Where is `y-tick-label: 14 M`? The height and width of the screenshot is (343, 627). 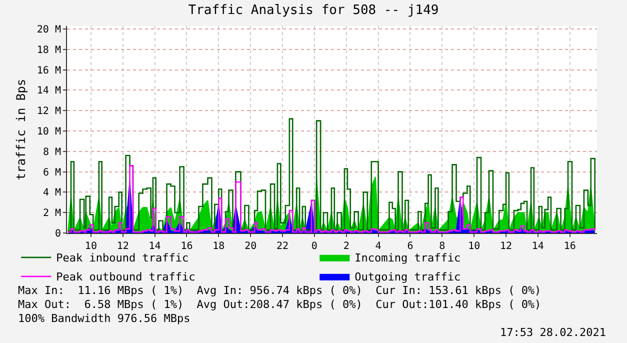 y-tick-label: 14 M is located at coordinates (48, 91).